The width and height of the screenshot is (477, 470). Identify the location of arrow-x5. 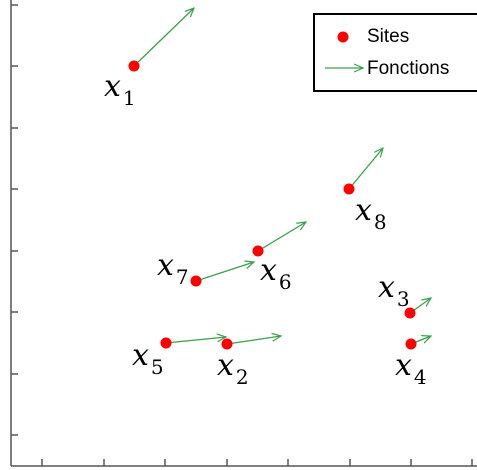
(195, 340).